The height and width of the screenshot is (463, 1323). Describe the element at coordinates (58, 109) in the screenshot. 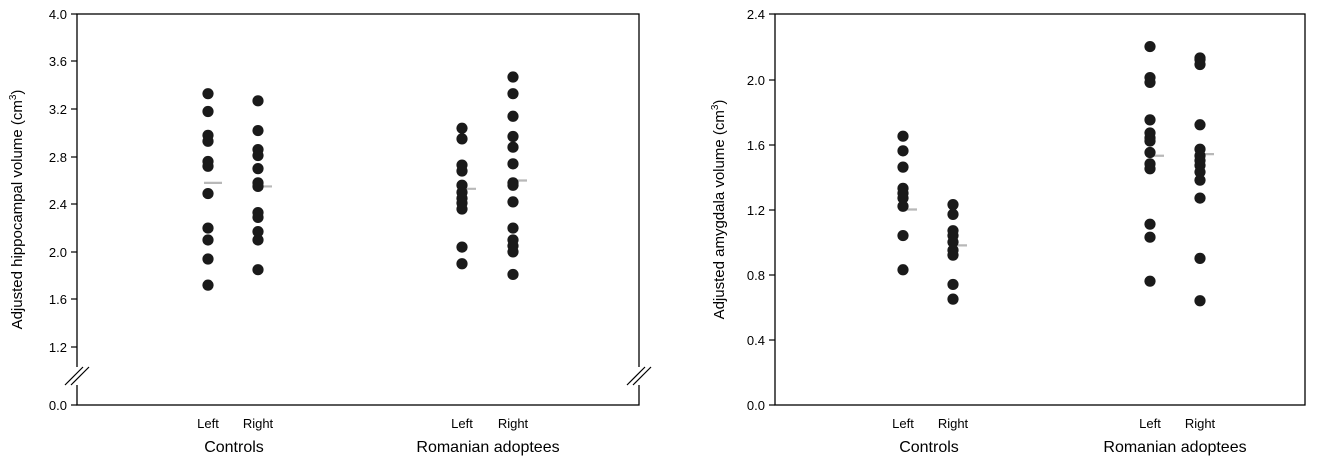

I see `y-tick-label: 3.2` at that location.